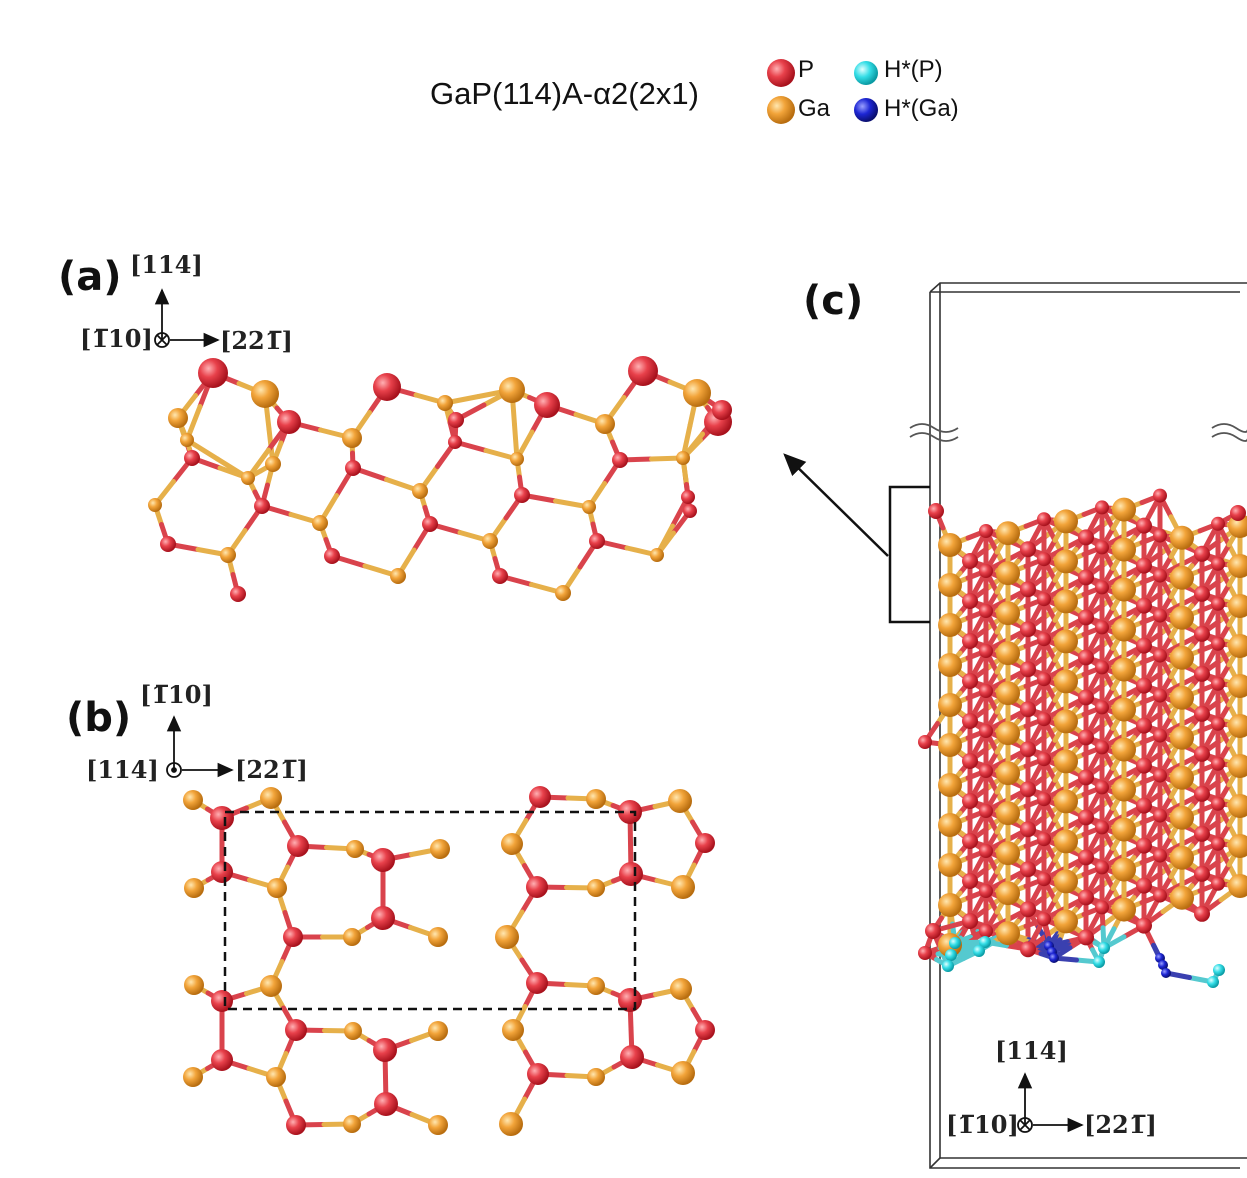 The width and height of the screenshot is (1247, 1178). Describe the element at coordinates (440, 479) in the screenshot. I see `panel-a-atoms` at that location.